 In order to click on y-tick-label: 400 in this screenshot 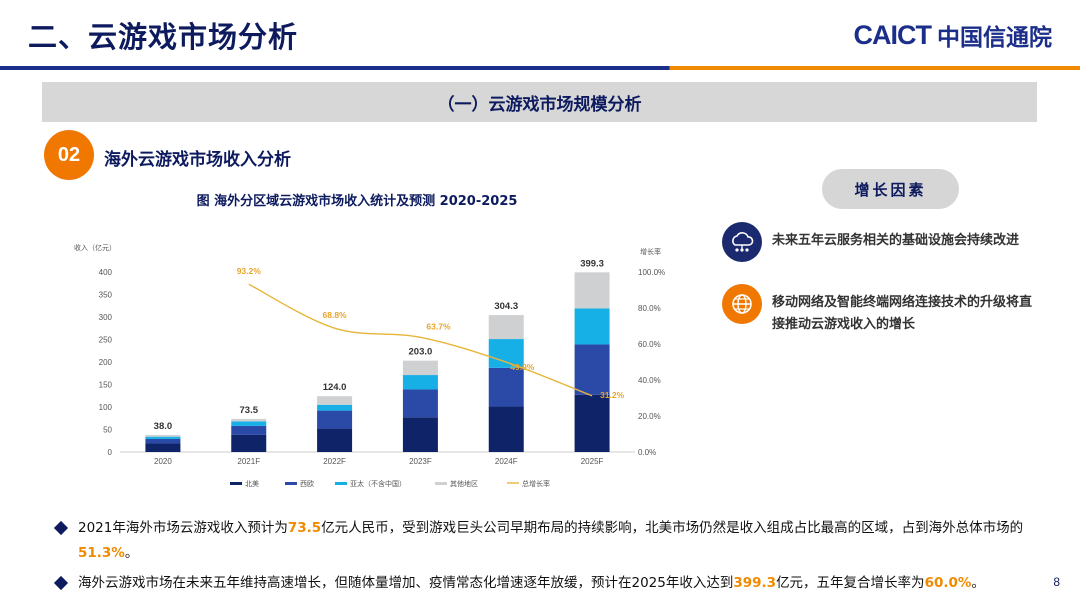, I will do `click(106, 272)`.